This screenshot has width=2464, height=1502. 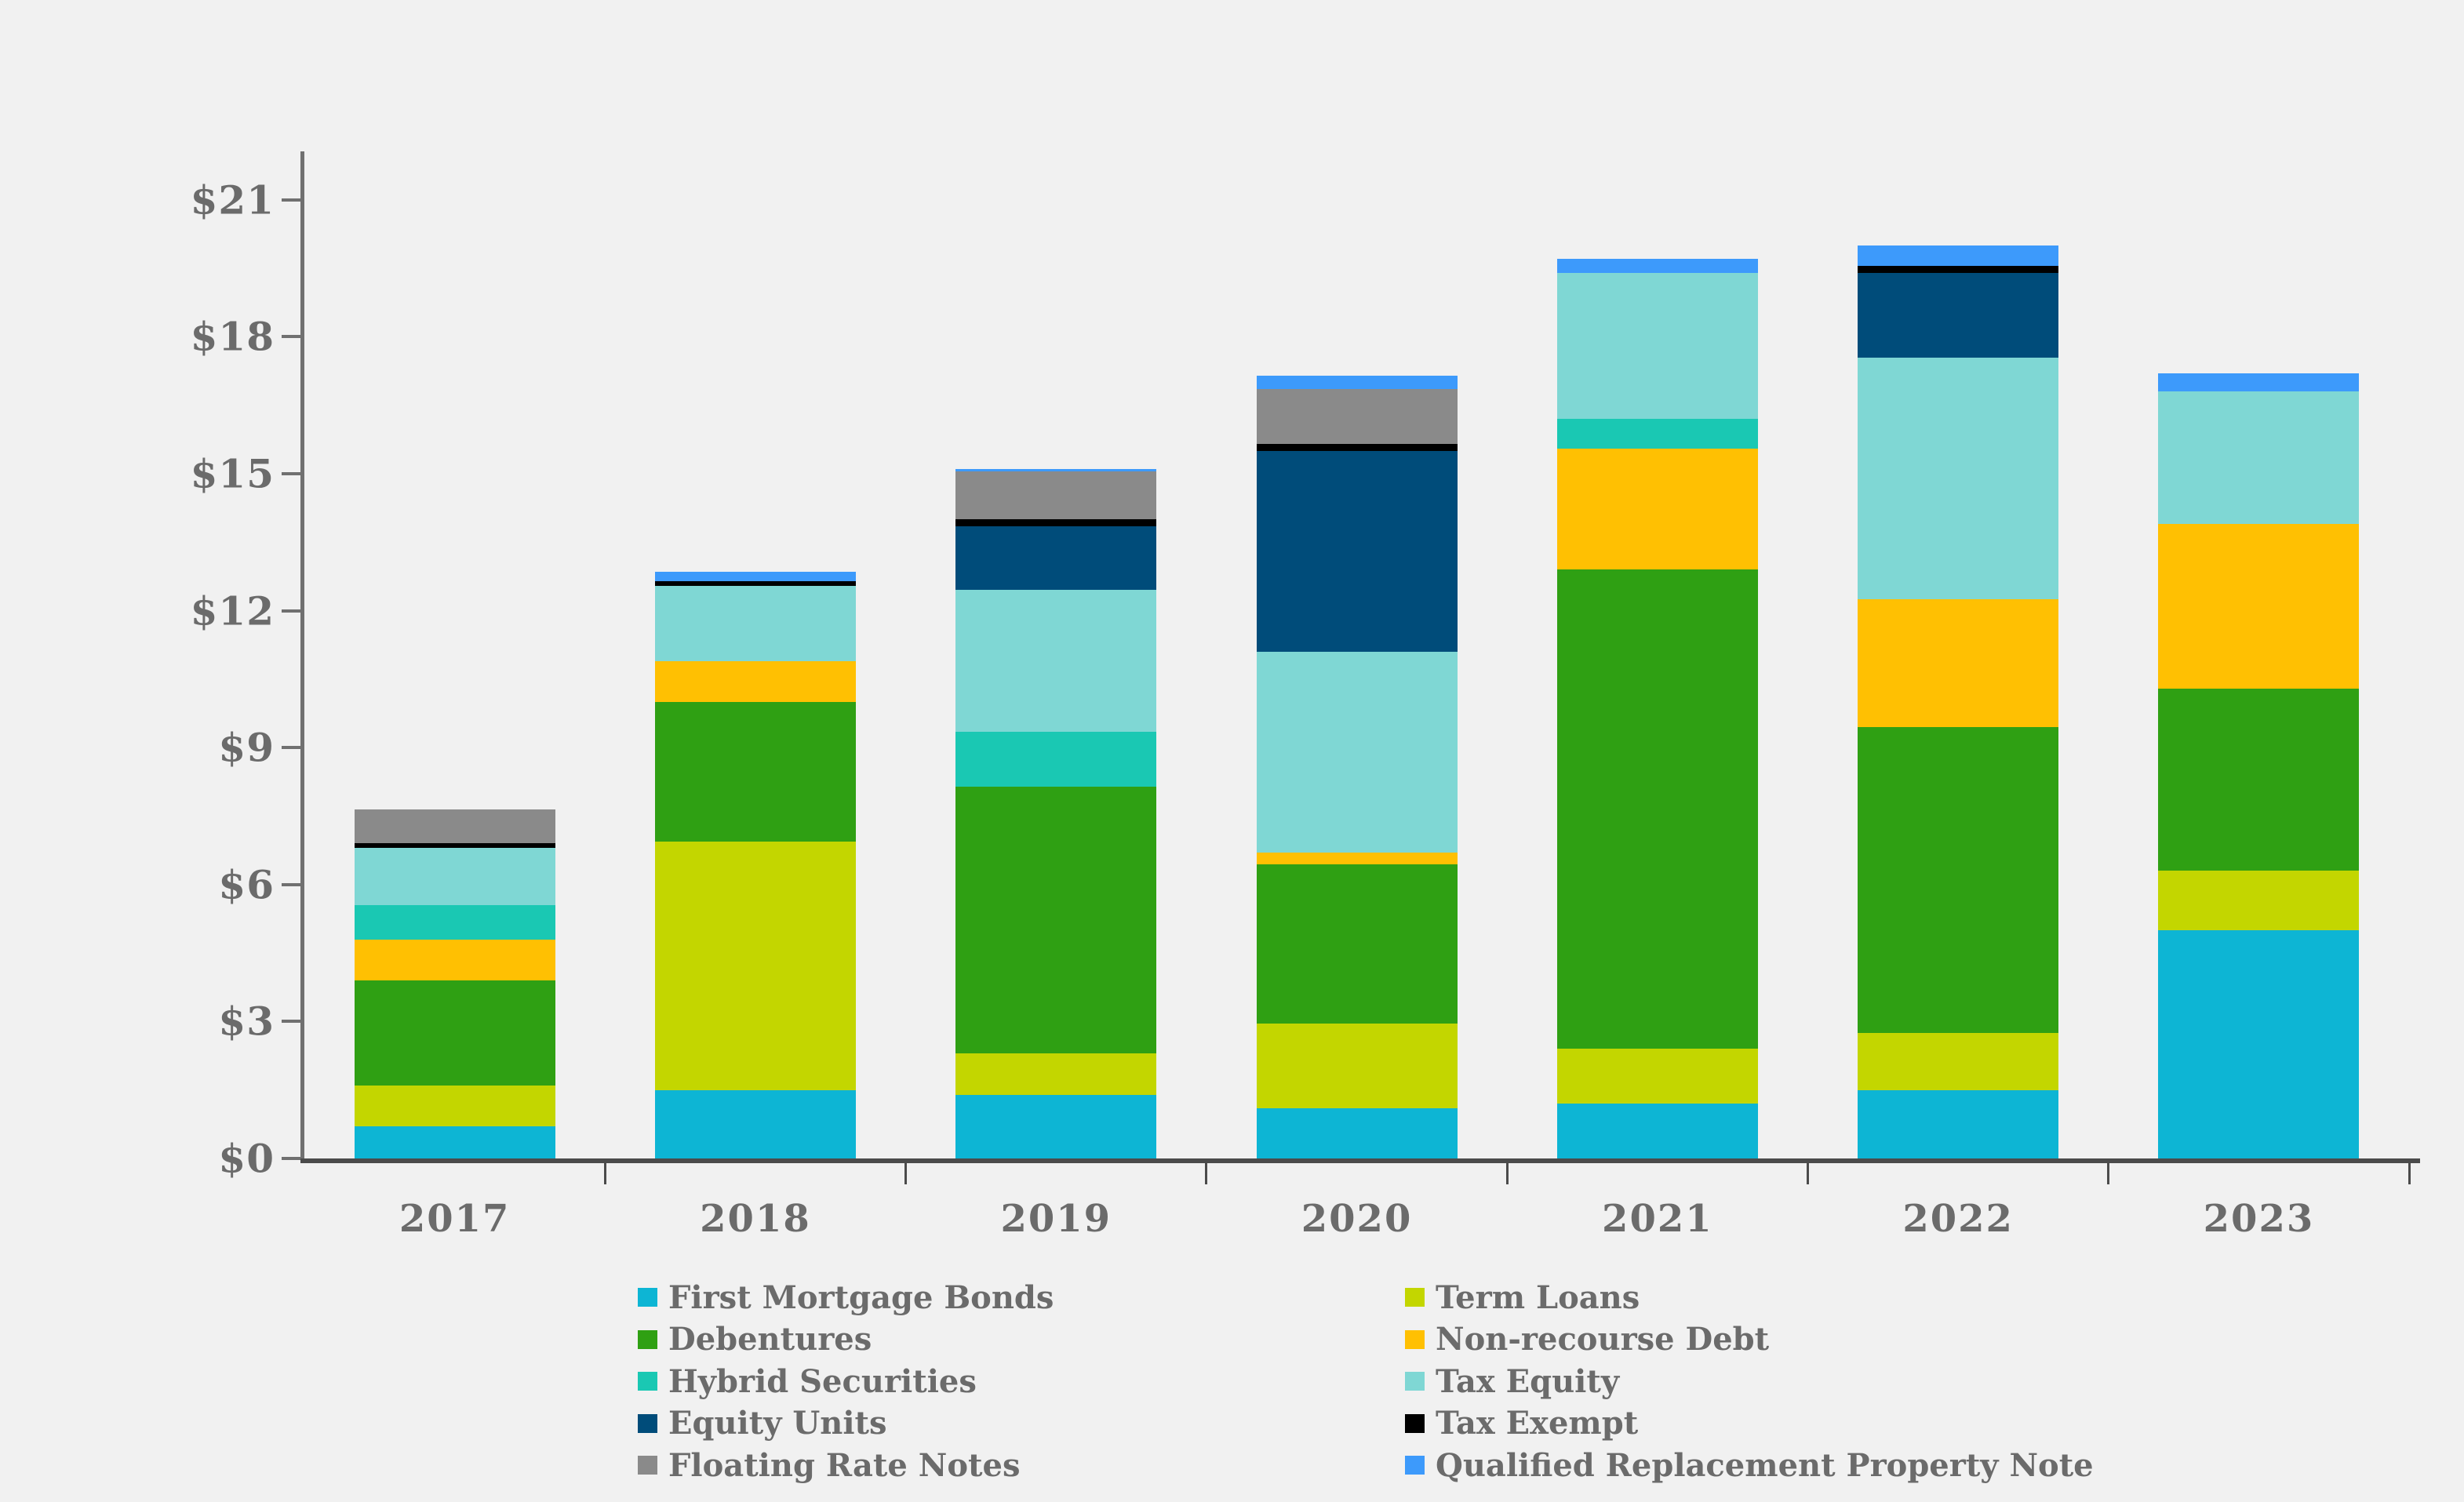 What do you see at coordinates (1056, 920) in the screenshot?
I see `bar-segment-debentures-2019` at bounding box center [1056, 920].